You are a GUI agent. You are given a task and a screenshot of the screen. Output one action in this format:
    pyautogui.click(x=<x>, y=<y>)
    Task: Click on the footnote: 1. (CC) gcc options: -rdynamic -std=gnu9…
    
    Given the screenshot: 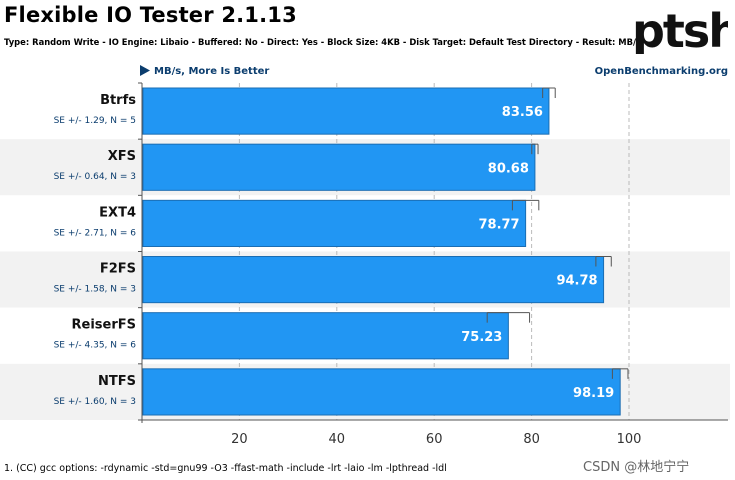 What is the action you would take?
    pyautogui.click(x=225, y=468)
    